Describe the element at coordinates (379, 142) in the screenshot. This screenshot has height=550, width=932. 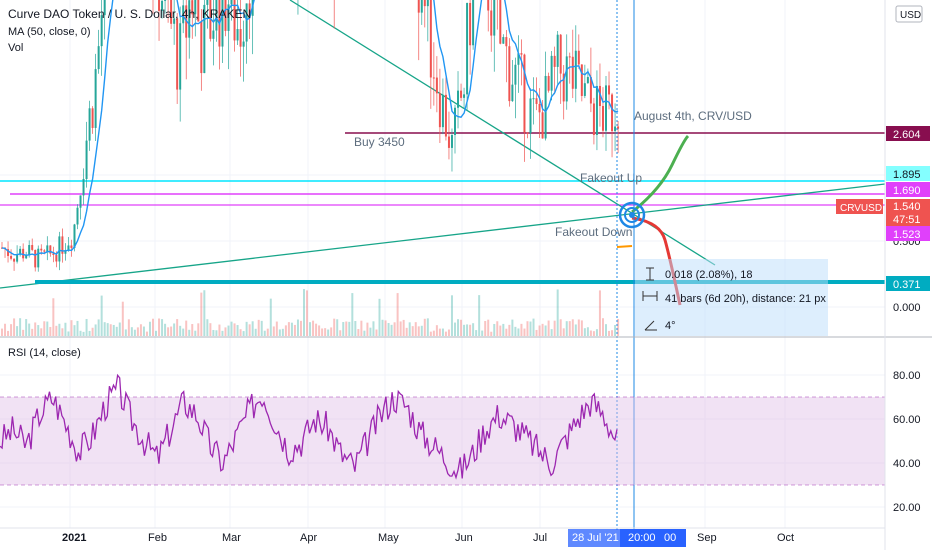
I see `buy-annotation: Buy 3450` at that location.